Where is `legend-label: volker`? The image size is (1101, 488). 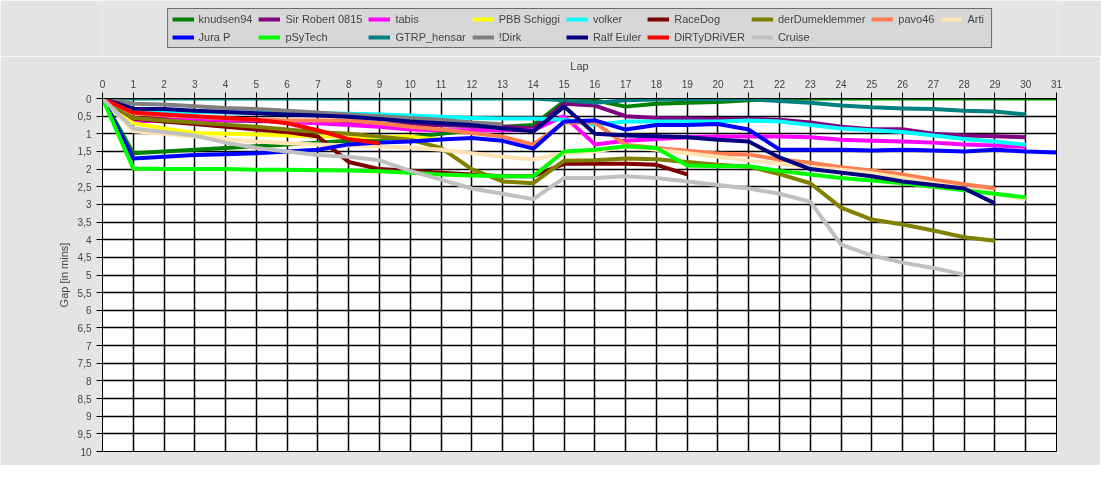
legend-label: volker is located at coordinates (607, 19).